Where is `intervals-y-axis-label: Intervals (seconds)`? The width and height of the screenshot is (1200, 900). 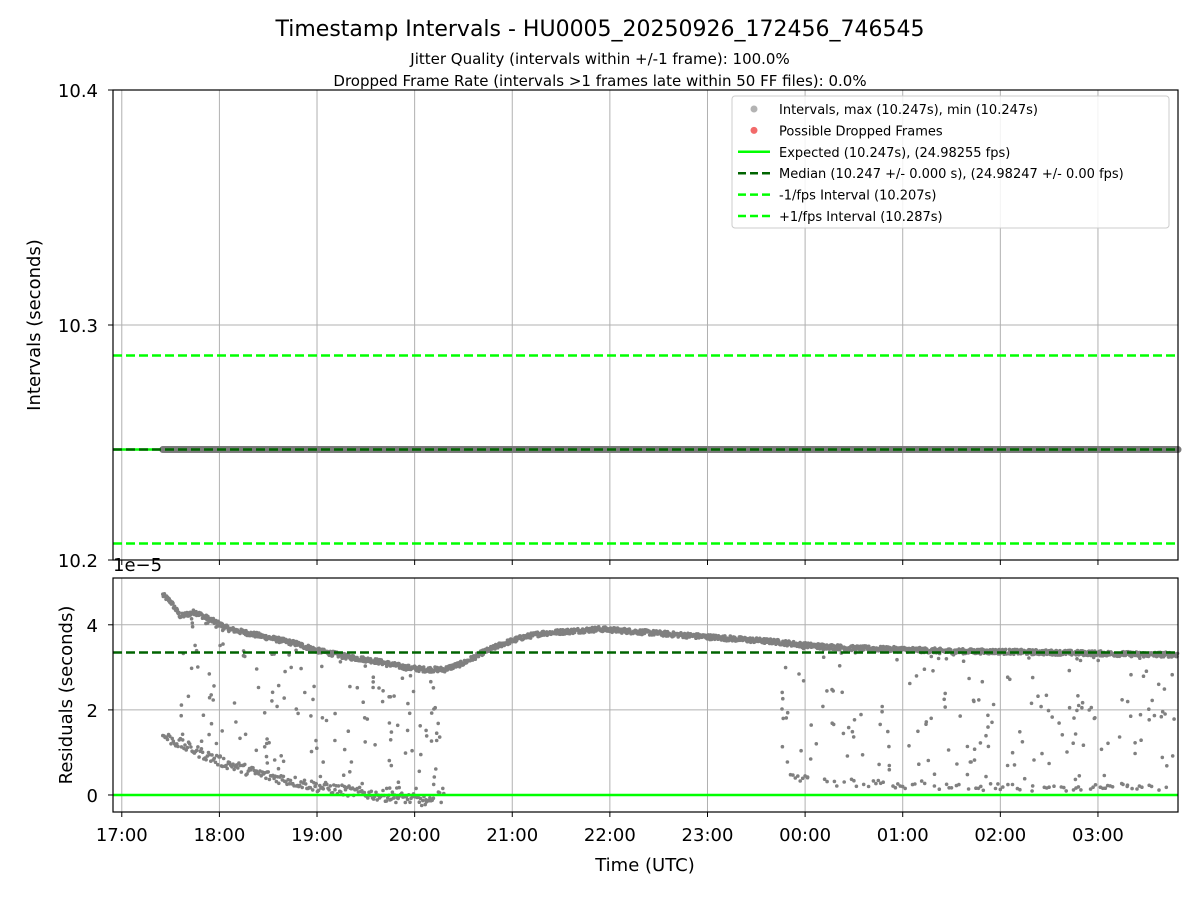
intervals-y-axis-label: Intervals (seconds) is located at coordinates (34, 325).